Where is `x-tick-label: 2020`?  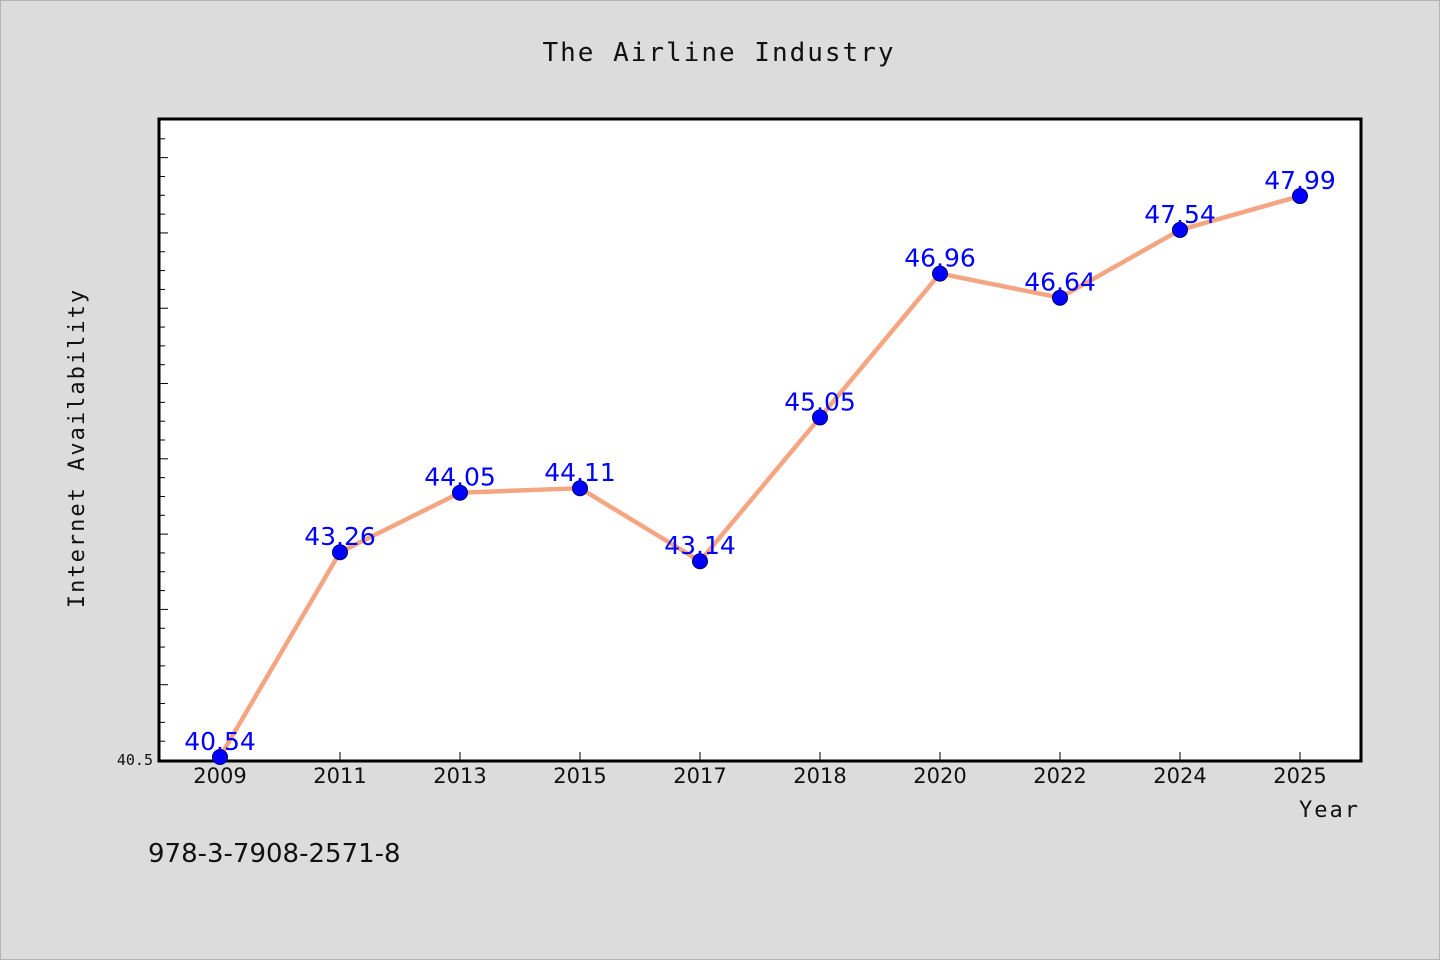
x-tick-label: 2020 is located at coordinates (939, 776).